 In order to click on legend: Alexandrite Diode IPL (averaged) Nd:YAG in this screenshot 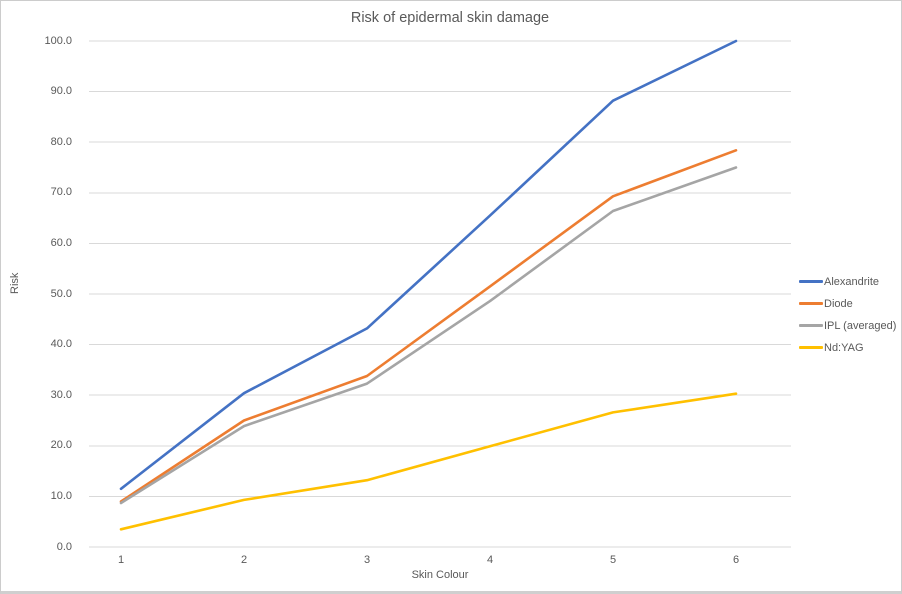, I will do `click(847, 314)`.